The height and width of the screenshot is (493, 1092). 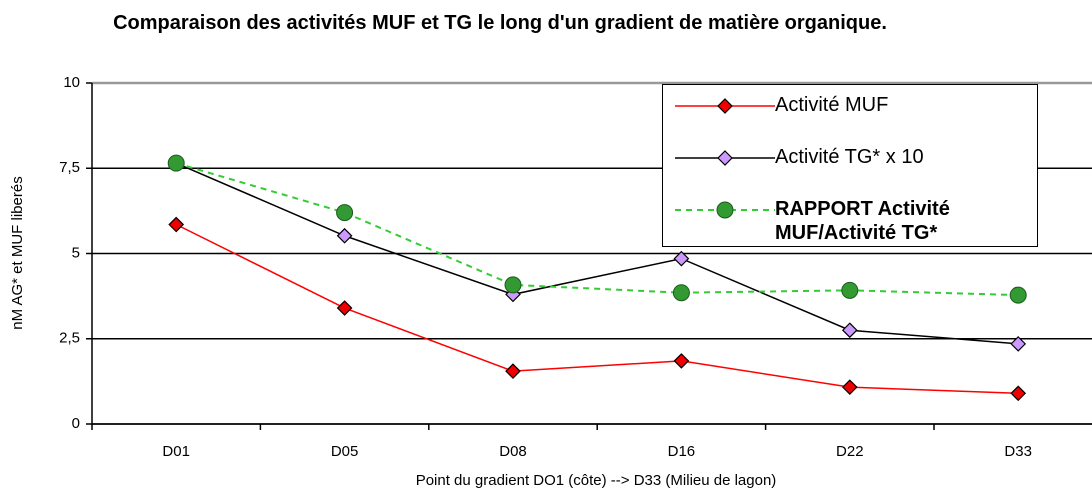 I want to click on legend-label: Activité TG* x 10, so click(x=849, y=157).